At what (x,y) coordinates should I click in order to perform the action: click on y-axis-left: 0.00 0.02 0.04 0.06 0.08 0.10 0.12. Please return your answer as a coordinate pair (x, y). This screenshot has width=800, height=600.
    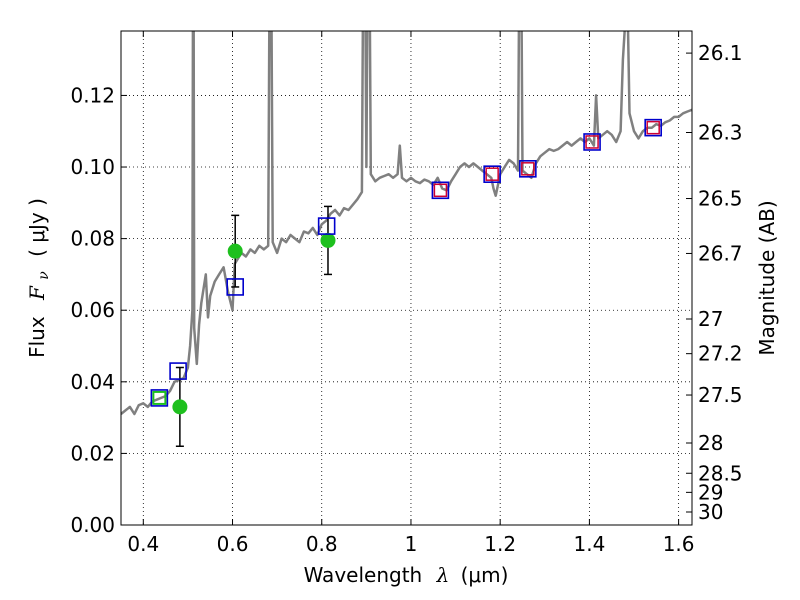
    Looking at the image, I should click on (98, 310).